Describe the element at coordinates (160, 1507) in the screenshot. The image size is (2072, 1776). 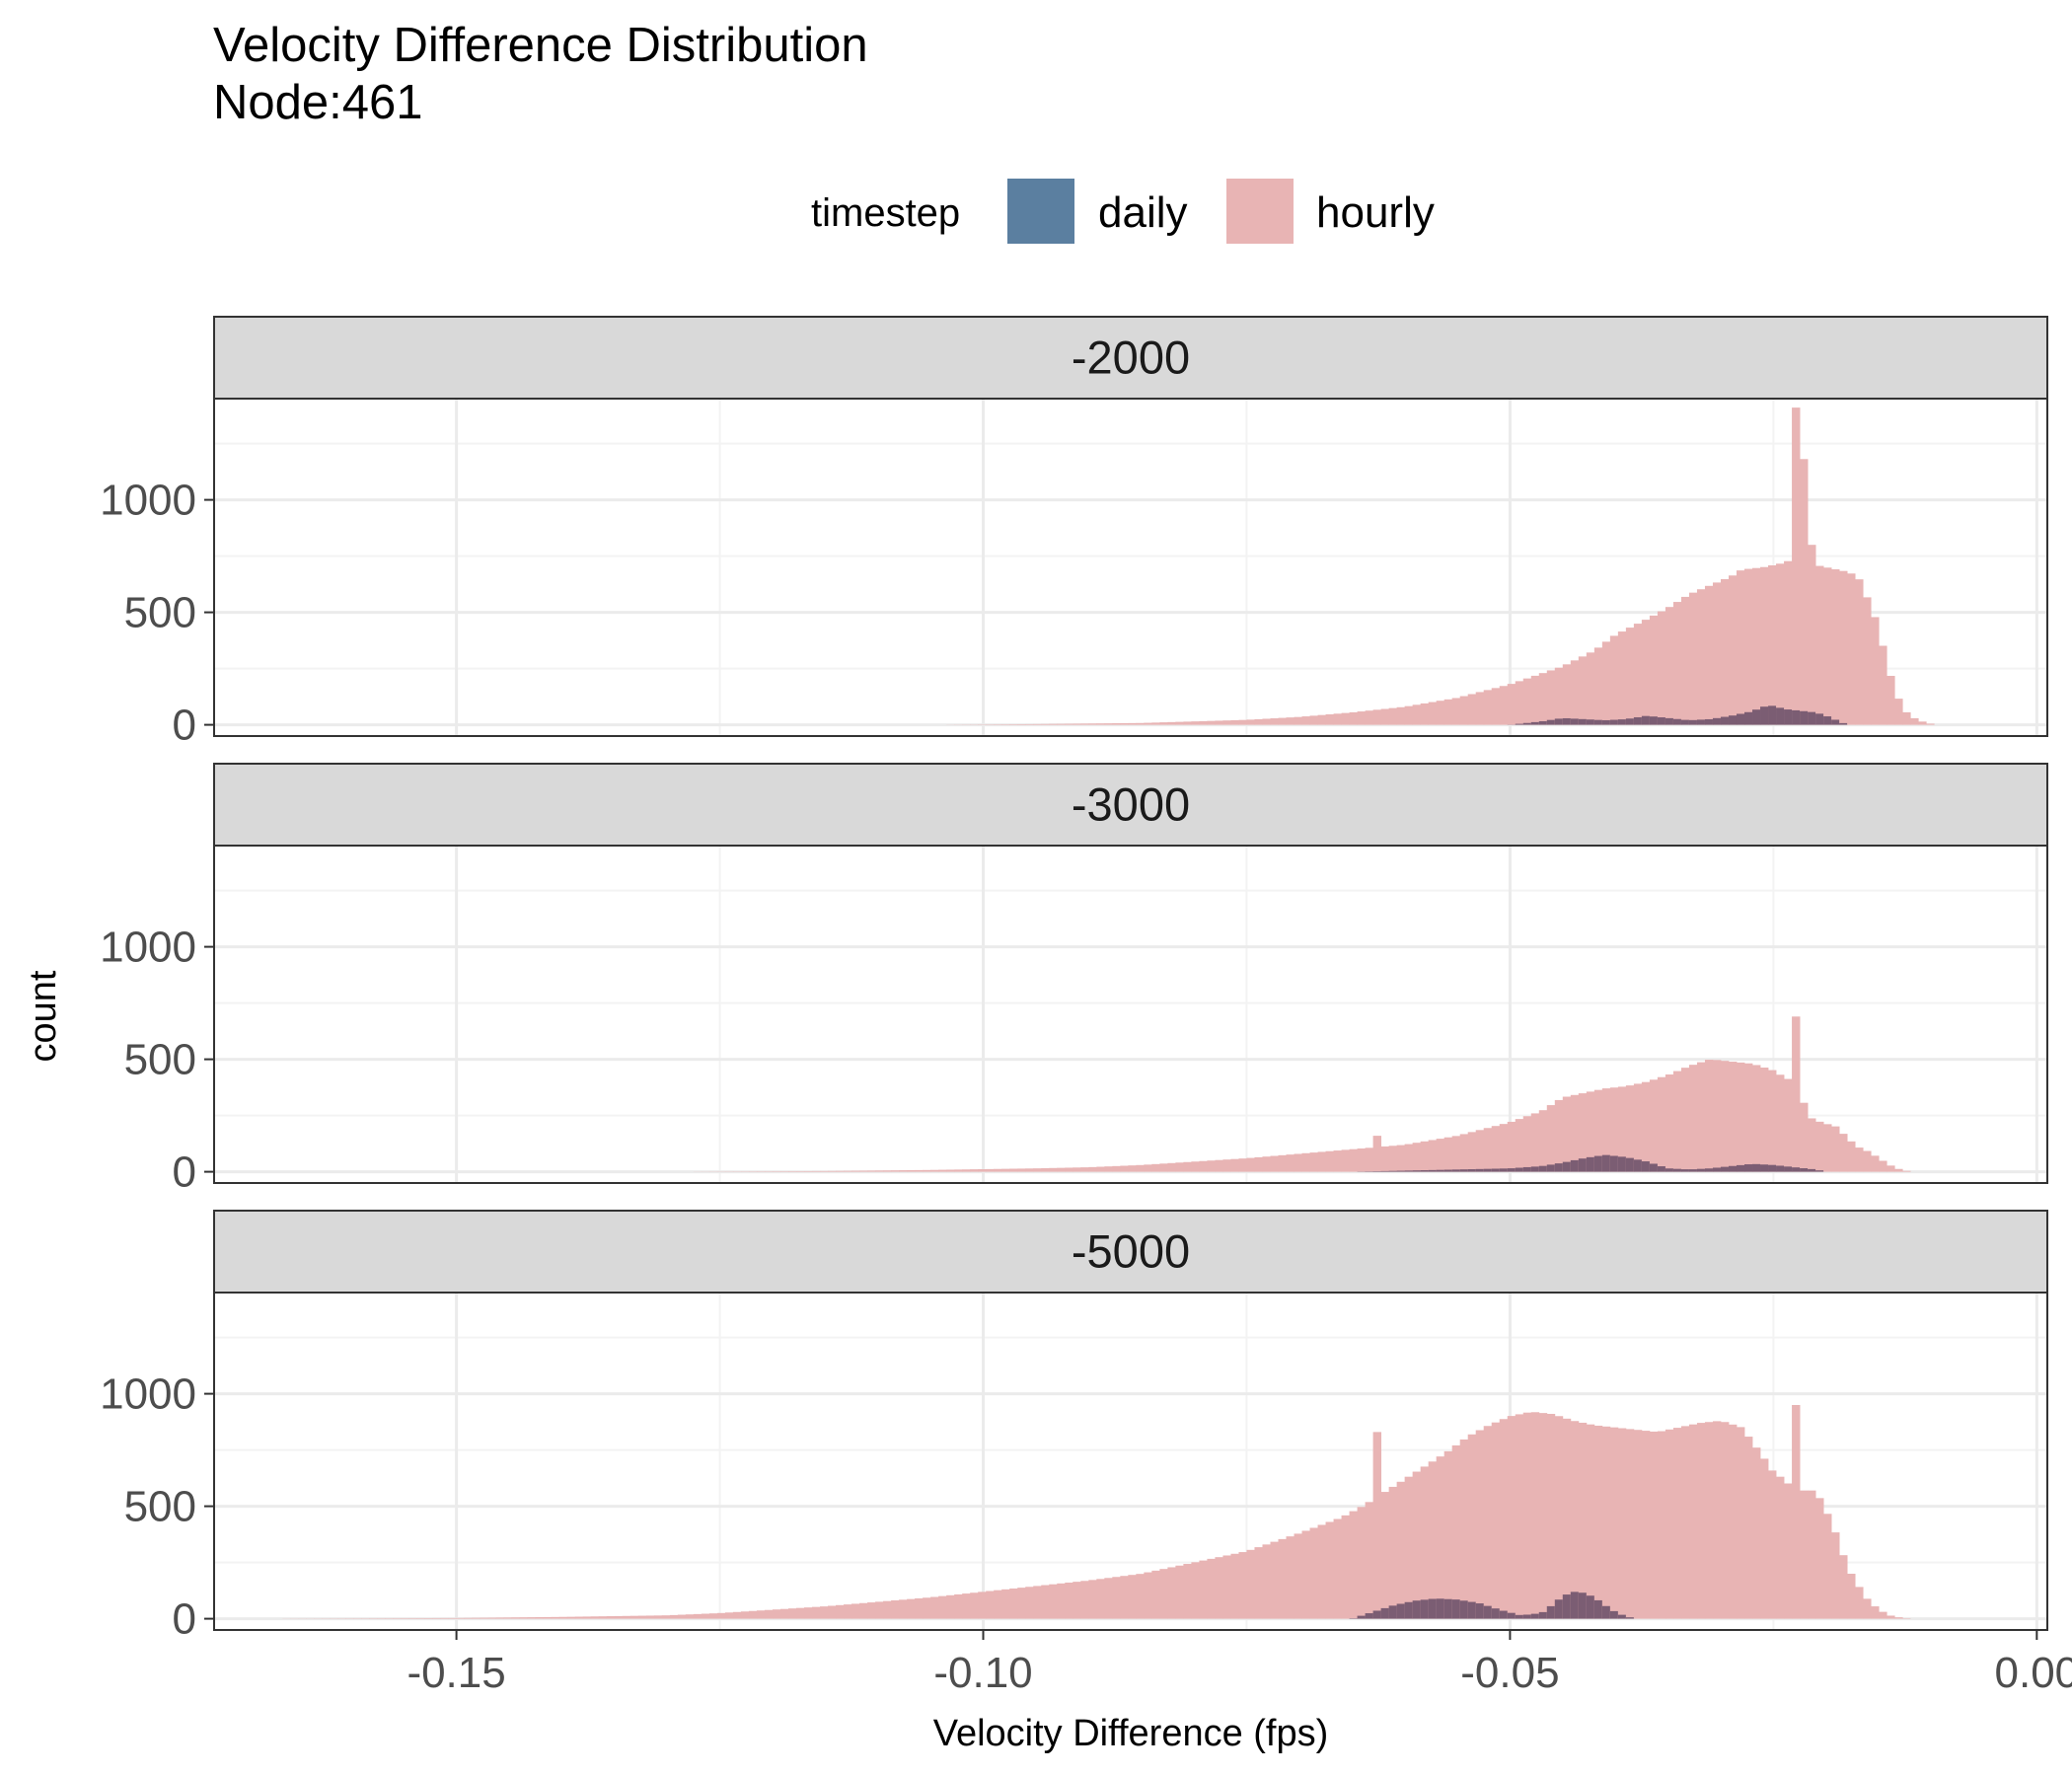
I see `y-tick-label: 500` at that location.